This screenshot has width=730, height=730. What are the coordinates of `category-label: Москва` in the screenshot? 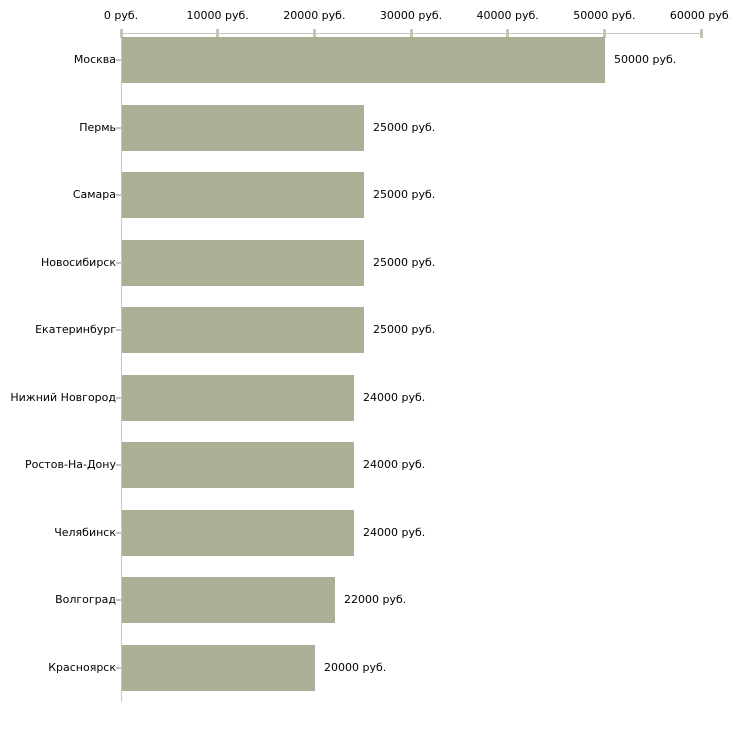 It's located at (94, 59).